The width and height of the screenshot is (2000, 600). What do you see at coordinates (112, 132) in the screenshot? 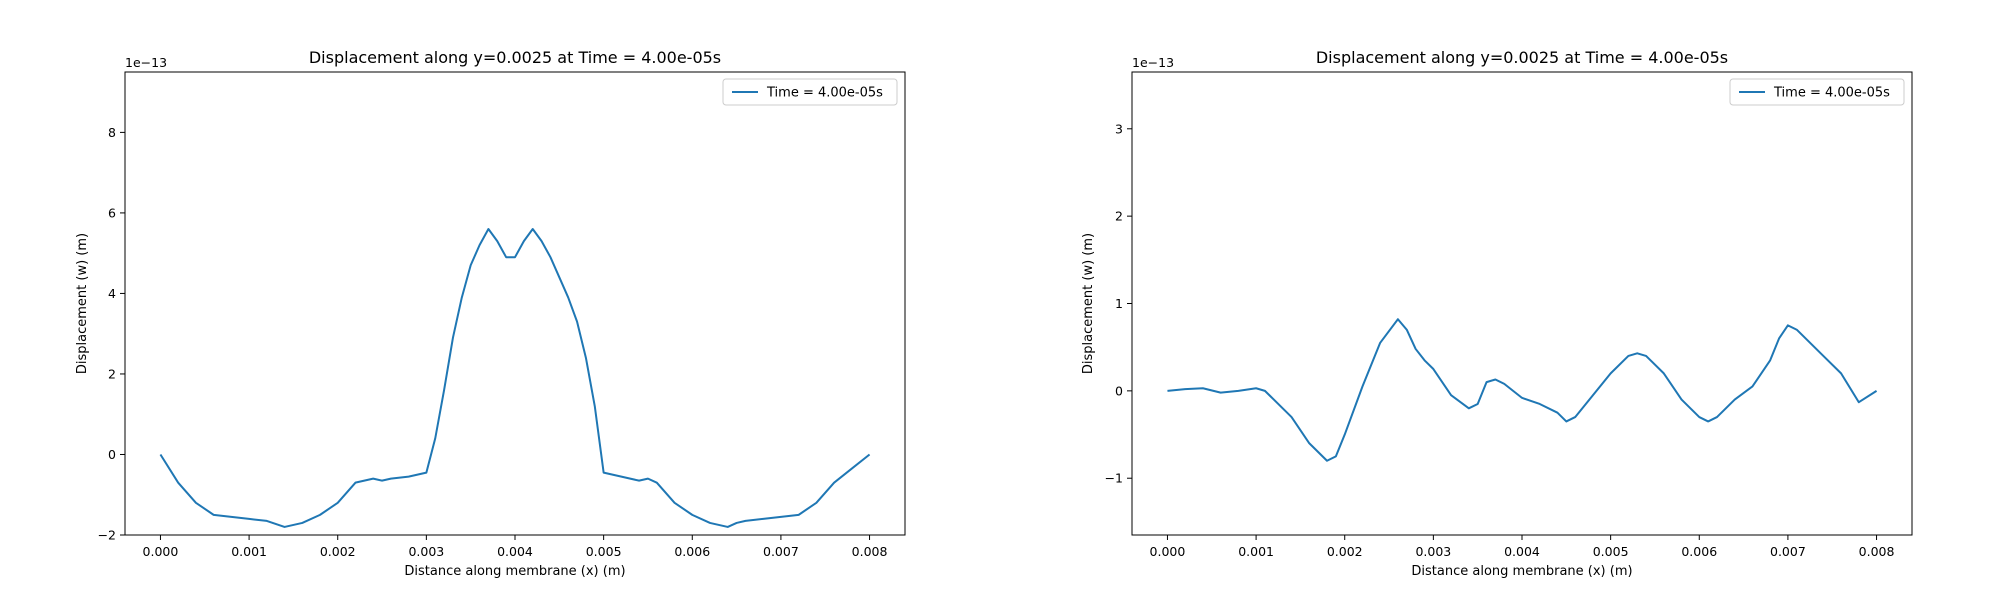
I see `y-tick-label: 8` at bounding box center [112, 132].